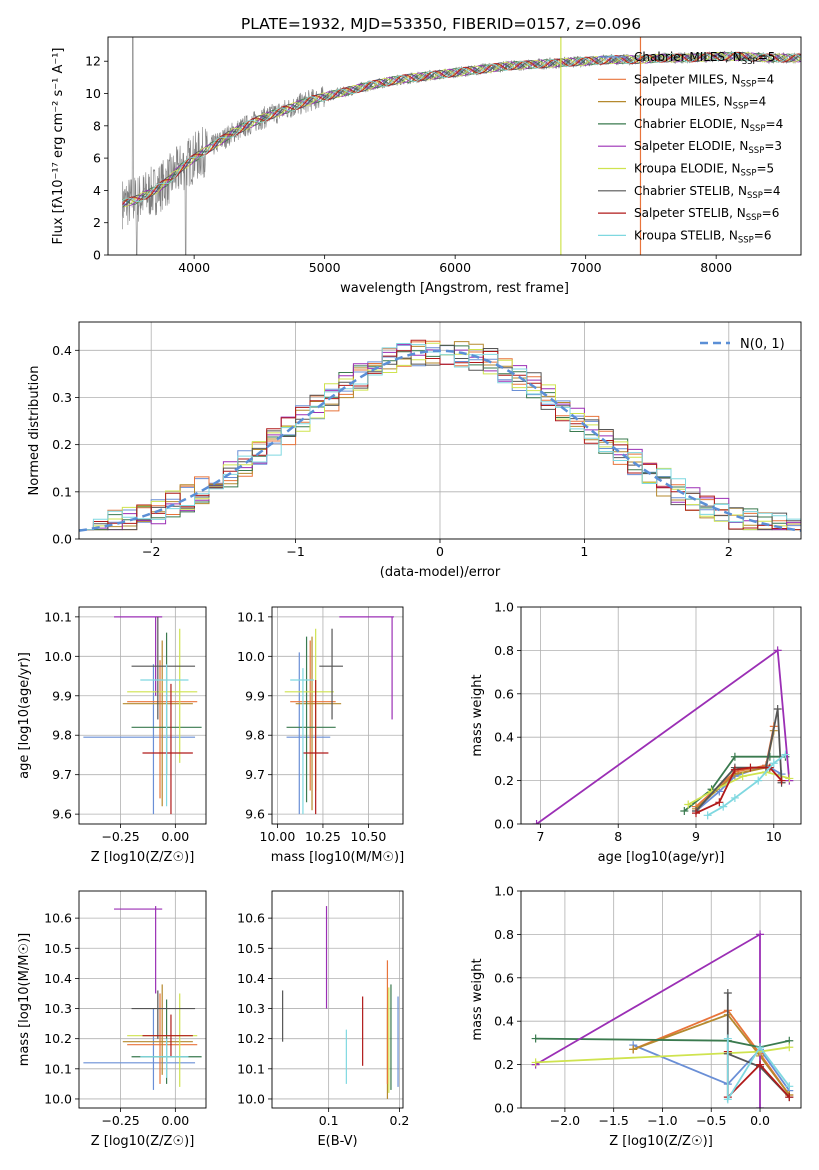 This screenshot has height=1170, width=819. What do you see at coordinates (540, 836) in the screenshot?
I see `x-tick-label: 7` at bounding box center [540, 836].